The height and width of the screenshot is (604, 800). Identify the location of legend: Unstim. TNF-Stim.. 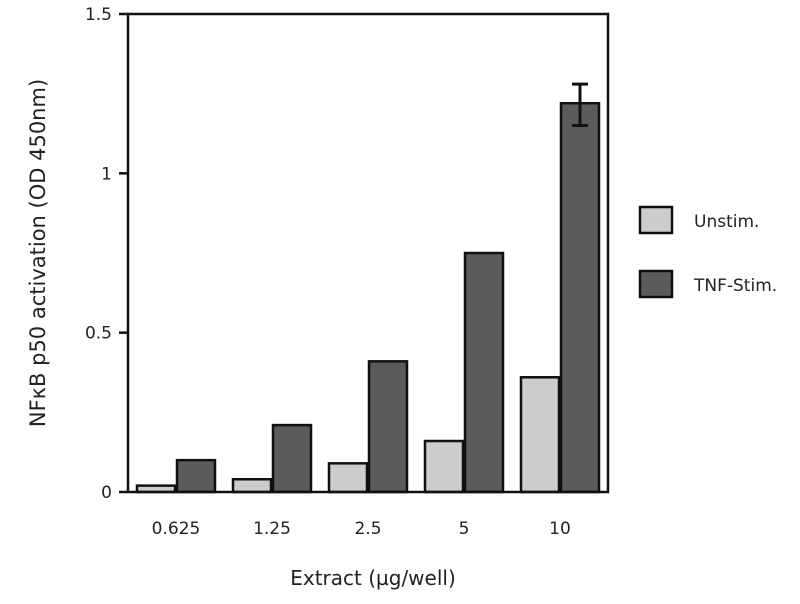
(707, 252).